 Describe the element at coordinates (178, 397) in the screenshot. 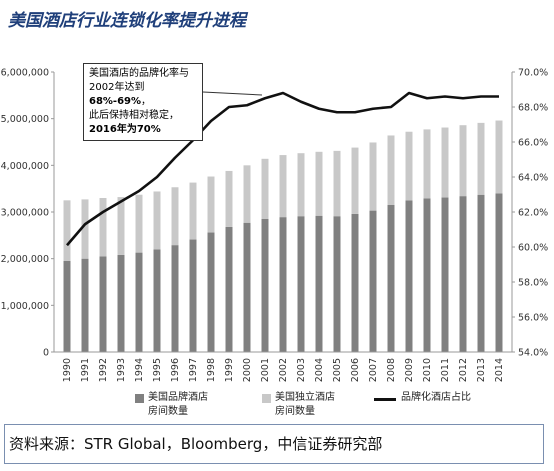

I see `legend-label-branded-line1: 美国品牌酒店` at that location.